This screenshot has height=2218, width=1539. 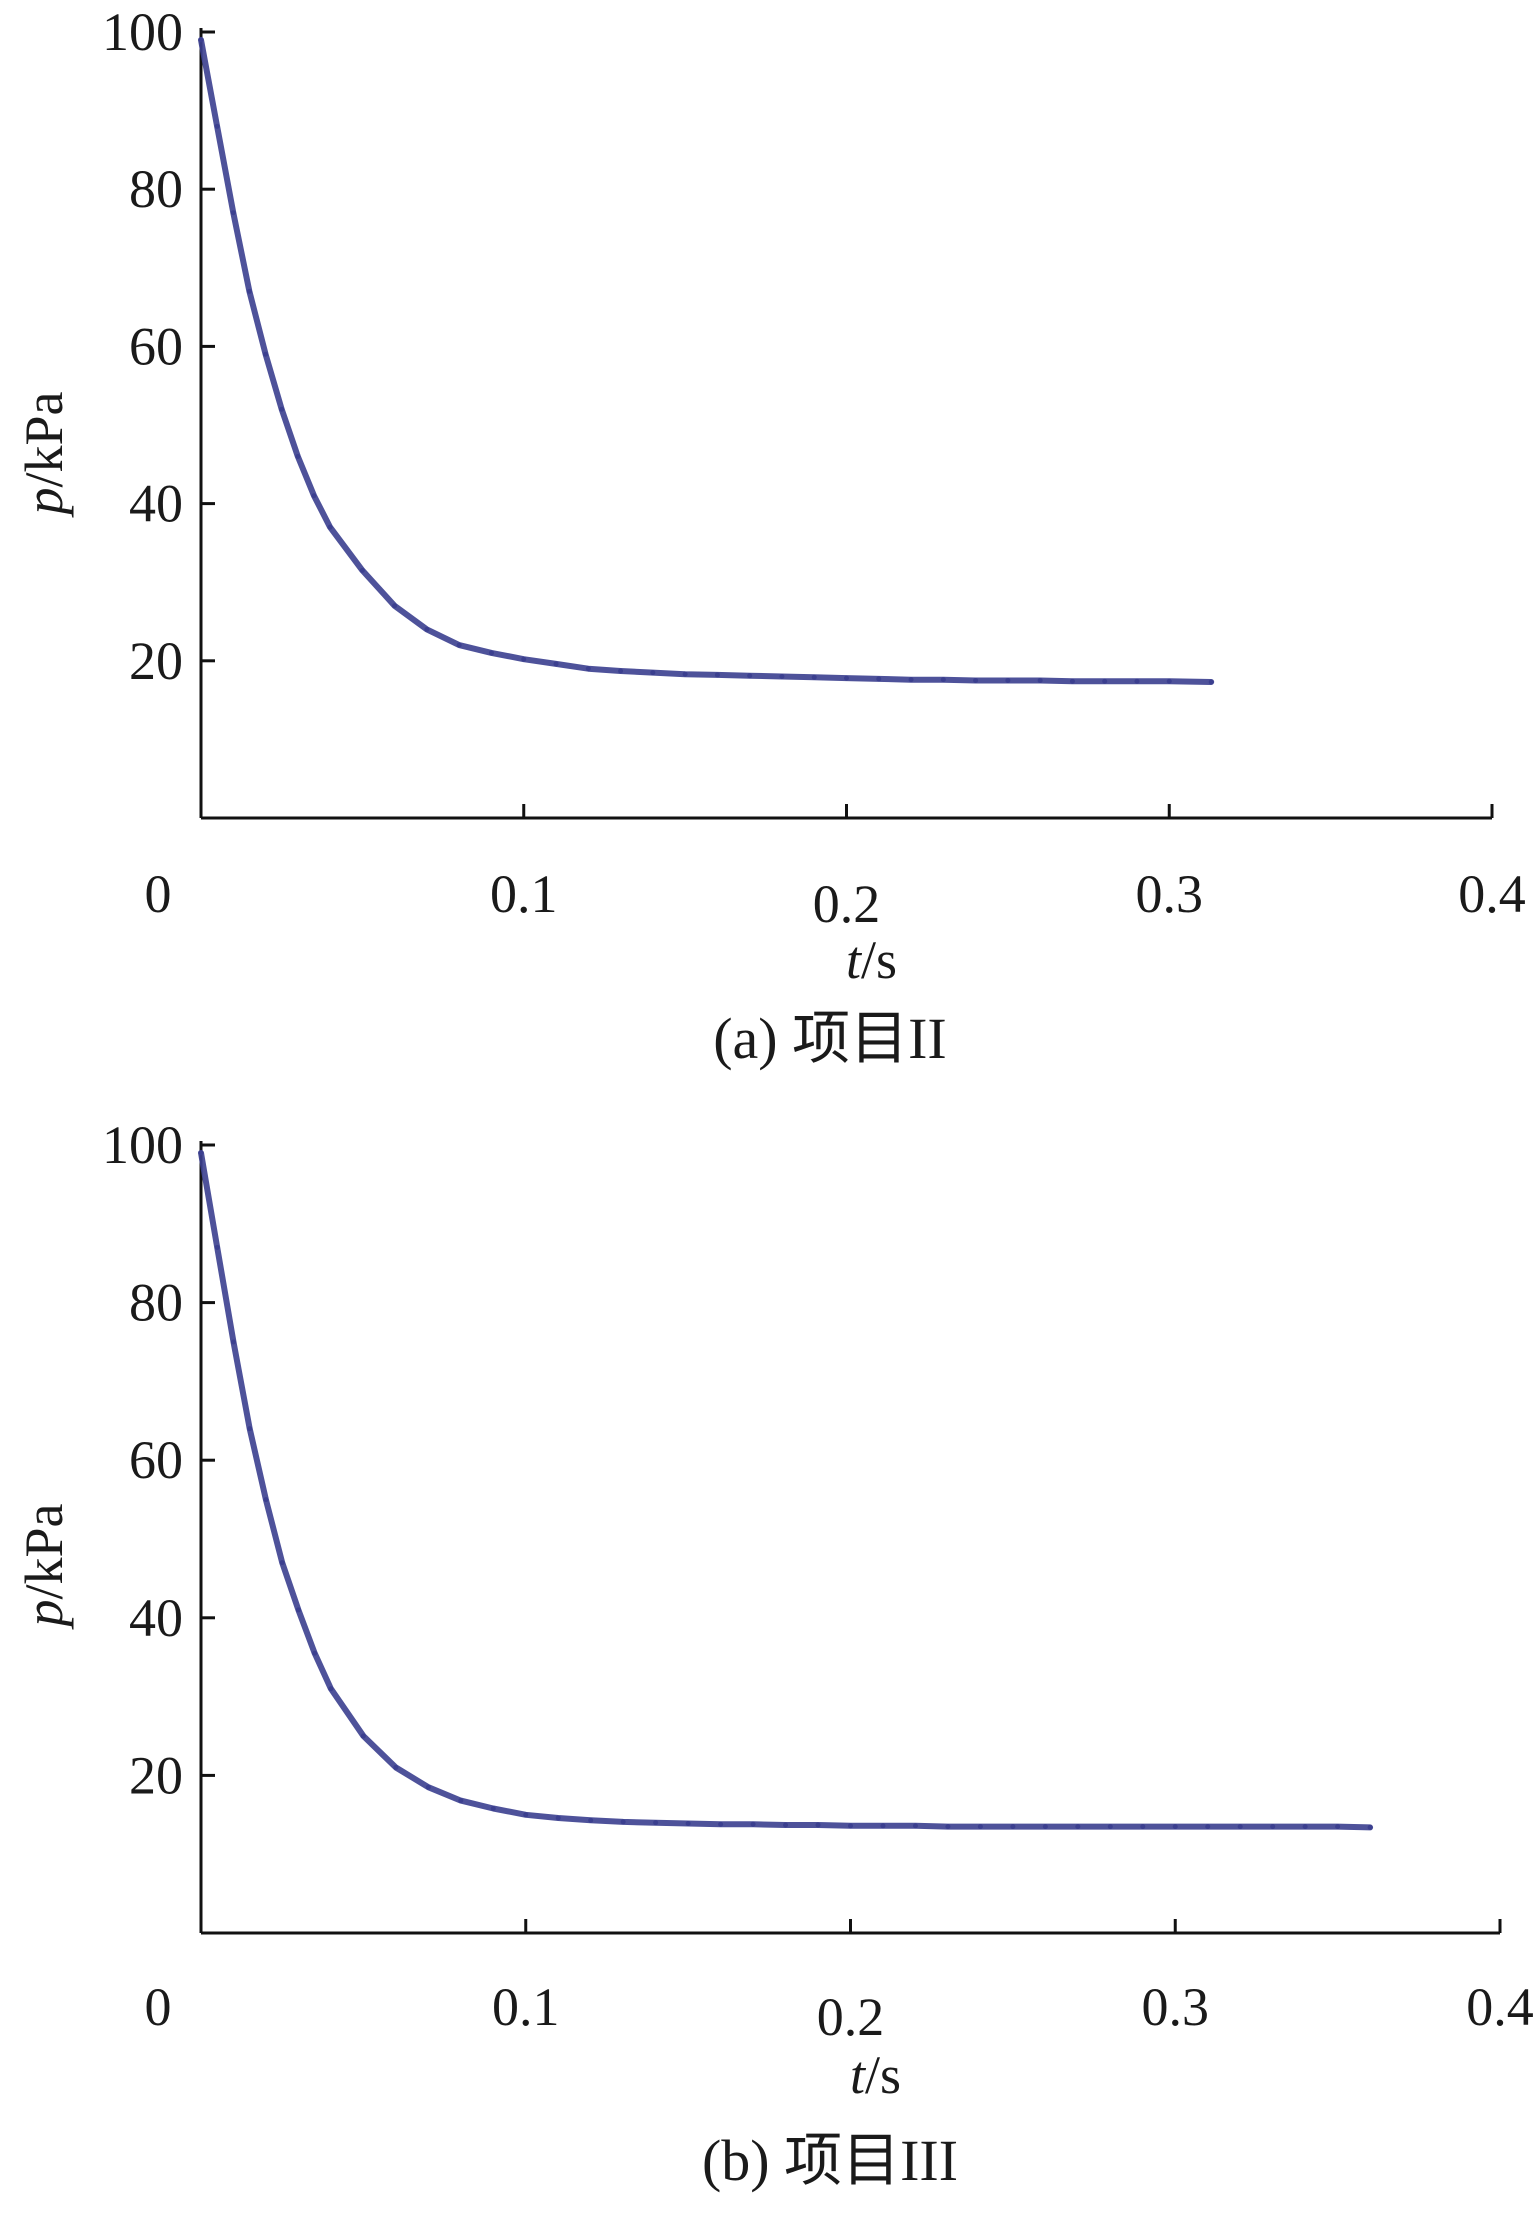 I want to click on y-tick-label: 60, so click(x=156, y=346).